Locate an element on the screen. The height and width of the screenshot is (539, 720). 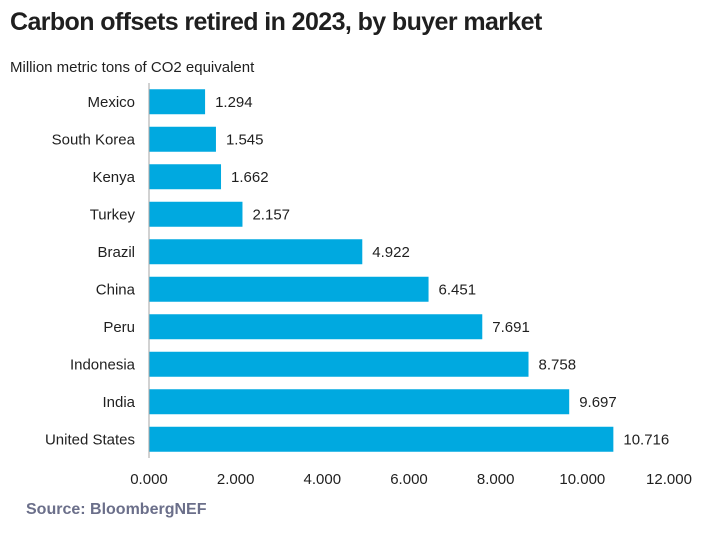
x-tick-label: 6.000 is located at coordinates (409, 479).